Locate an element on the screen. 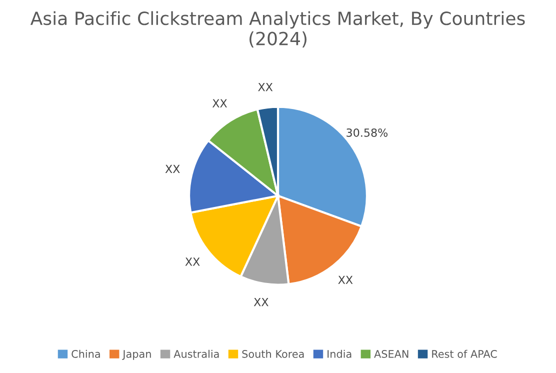  legend-label: China is located at coordinates (86, 354).